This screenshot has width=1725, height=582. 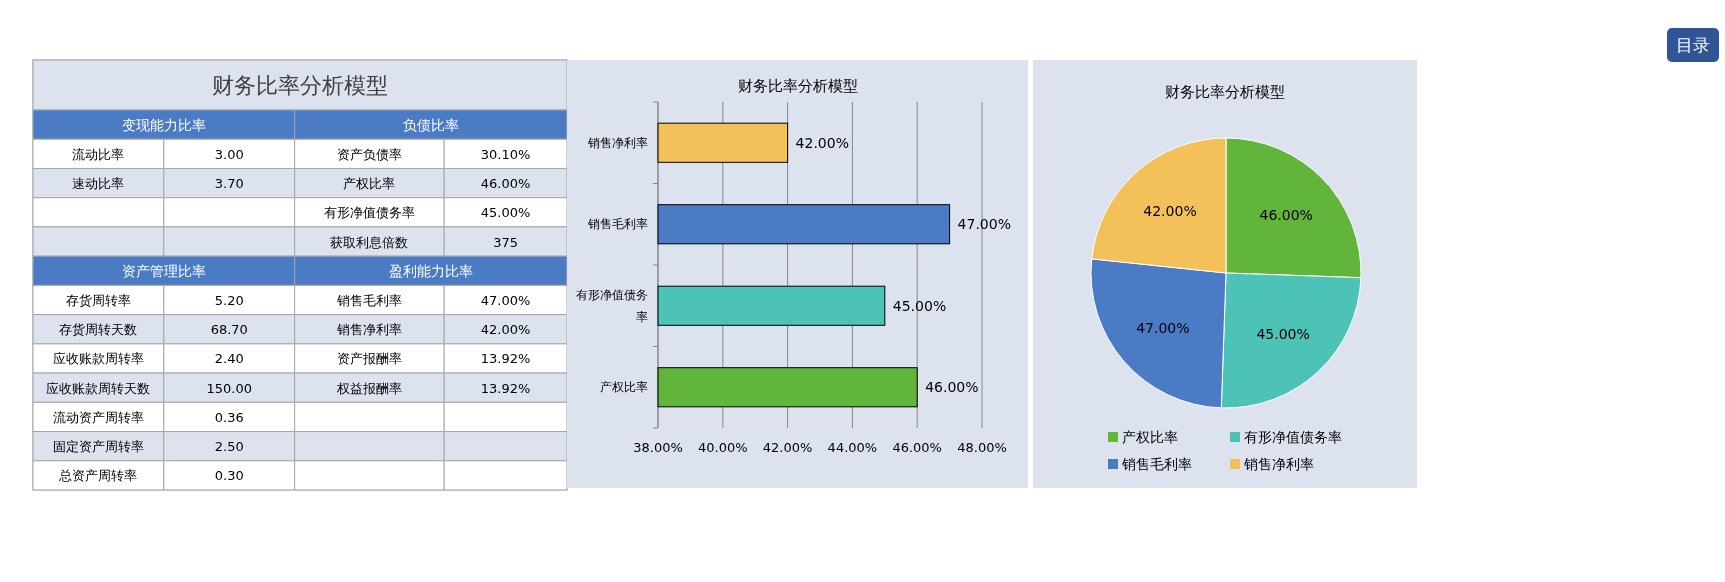 I want to click on text: 有形净值债务率, so click(x=369, y=213).